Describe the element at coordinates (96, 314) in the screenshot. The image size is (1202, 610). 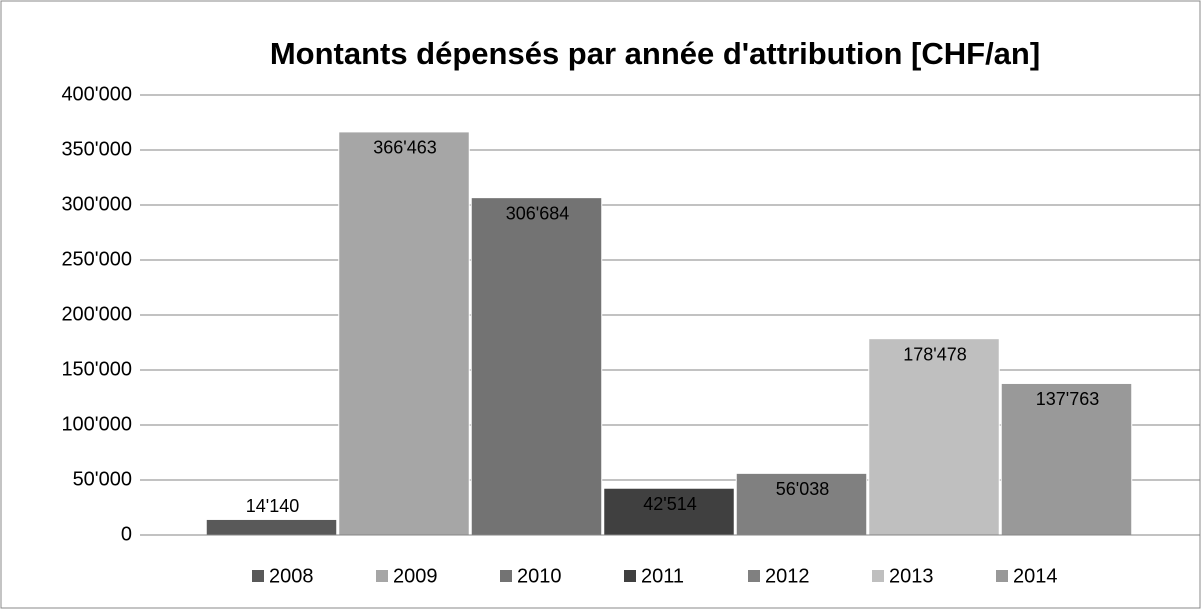
I see `y-tick-label: 200'000` at that location.